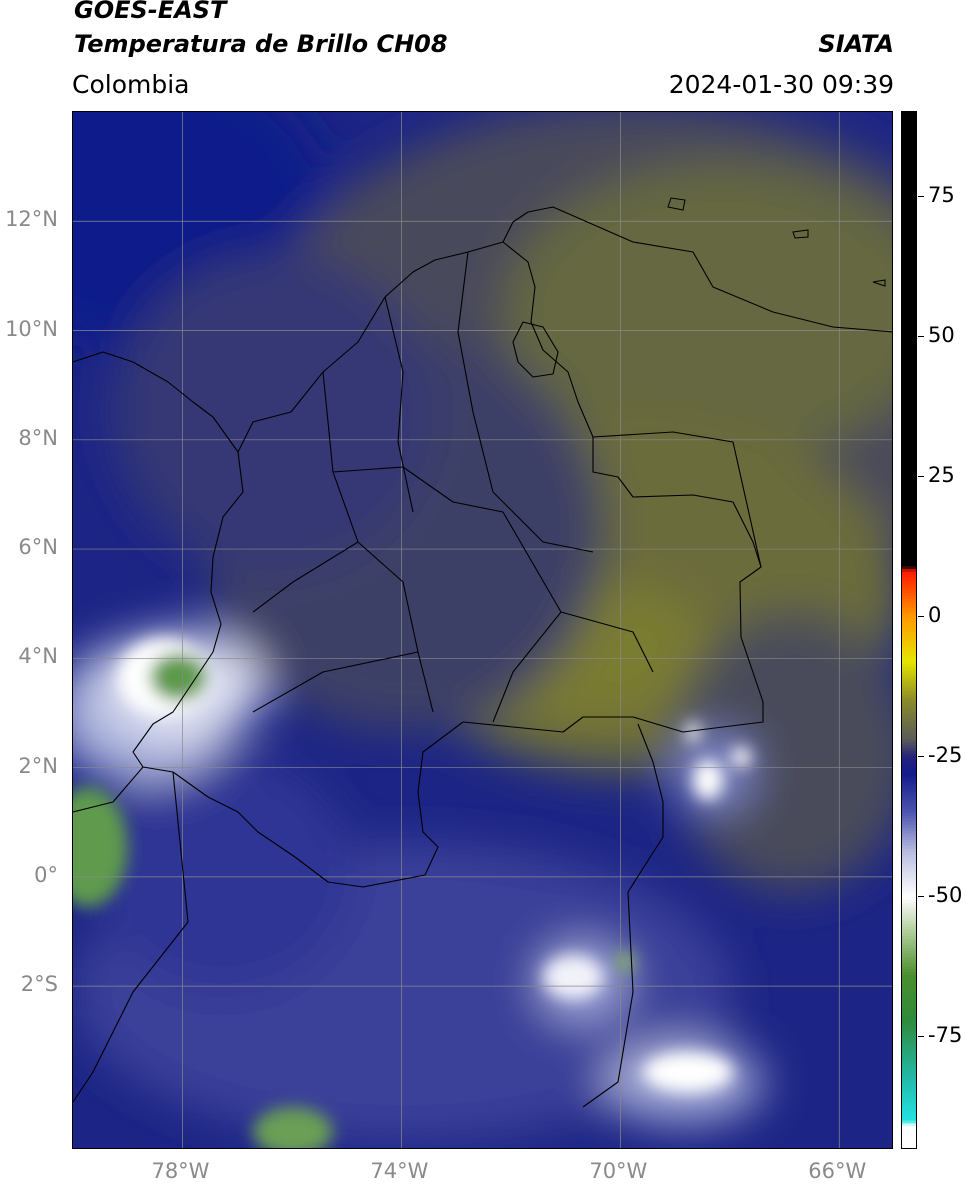 The image size is (966, 1190). I want to click on longitude-tick-label: 66°W, so click(837, 1171).